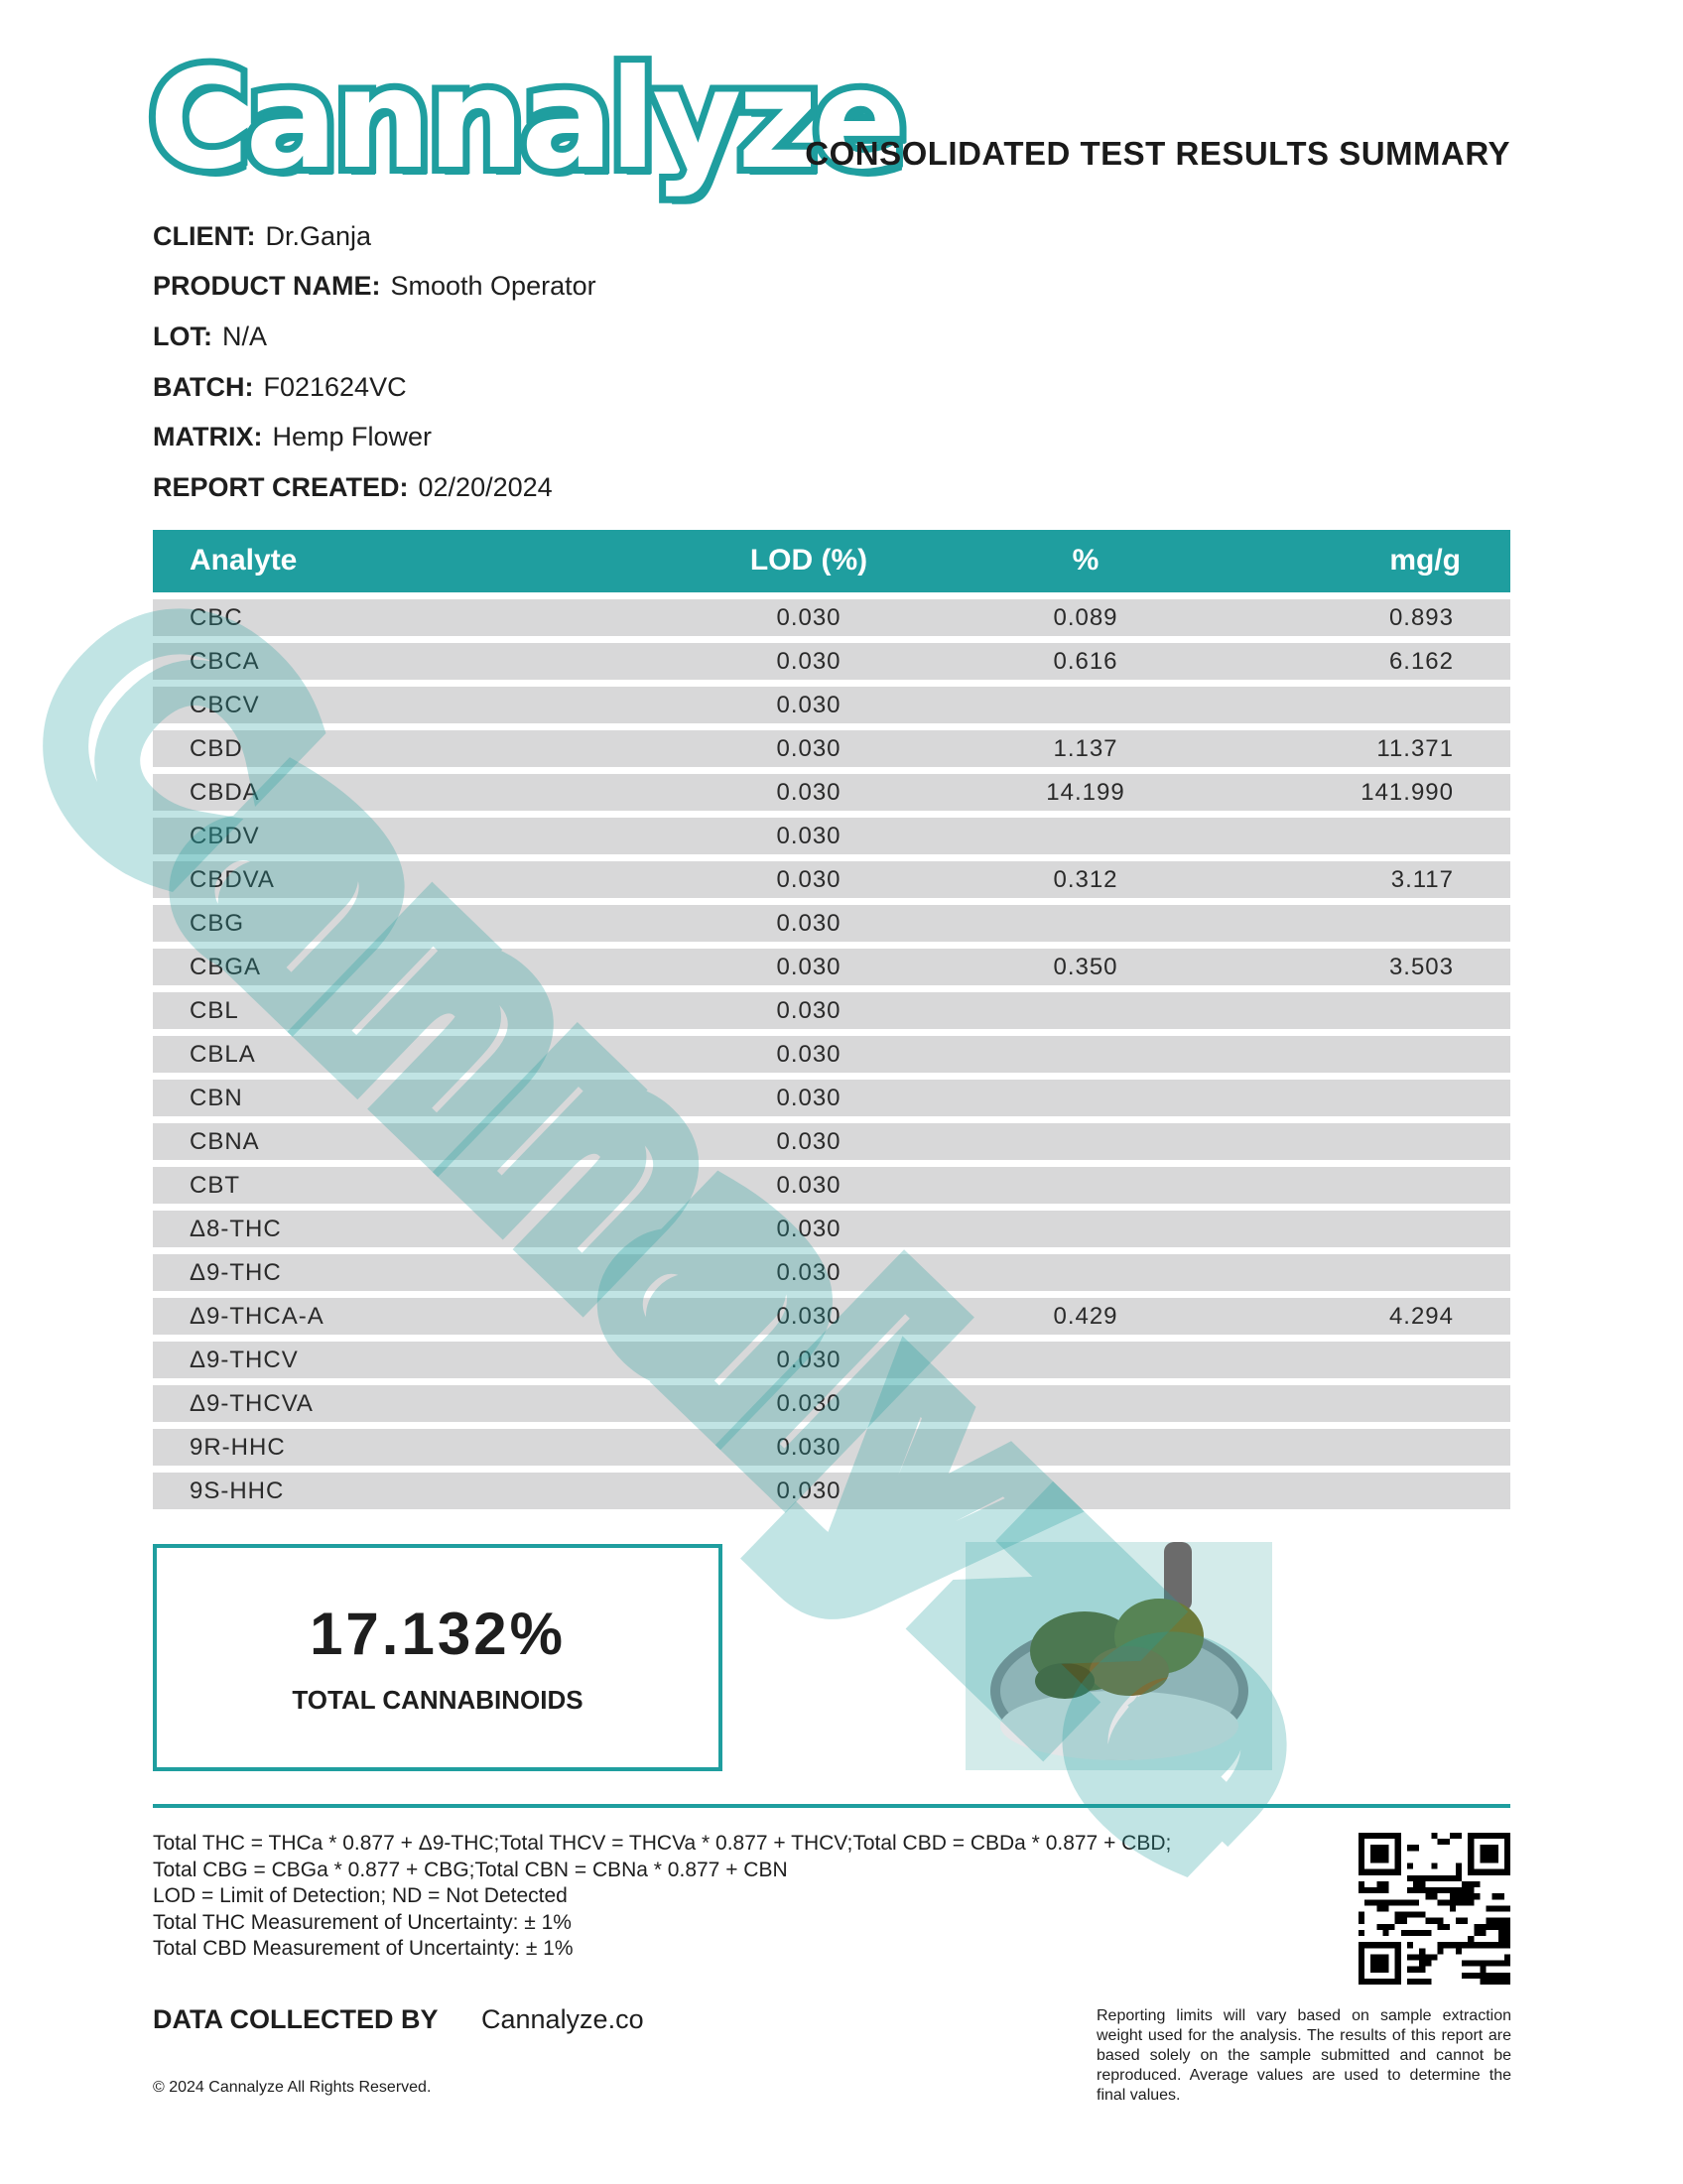 This screenshot has height=2184, width=1683. What do you see at coordinates (226, 967) in the screenshot?
I see `cell-analyte: CBGA` at bounding box center [226, 967].